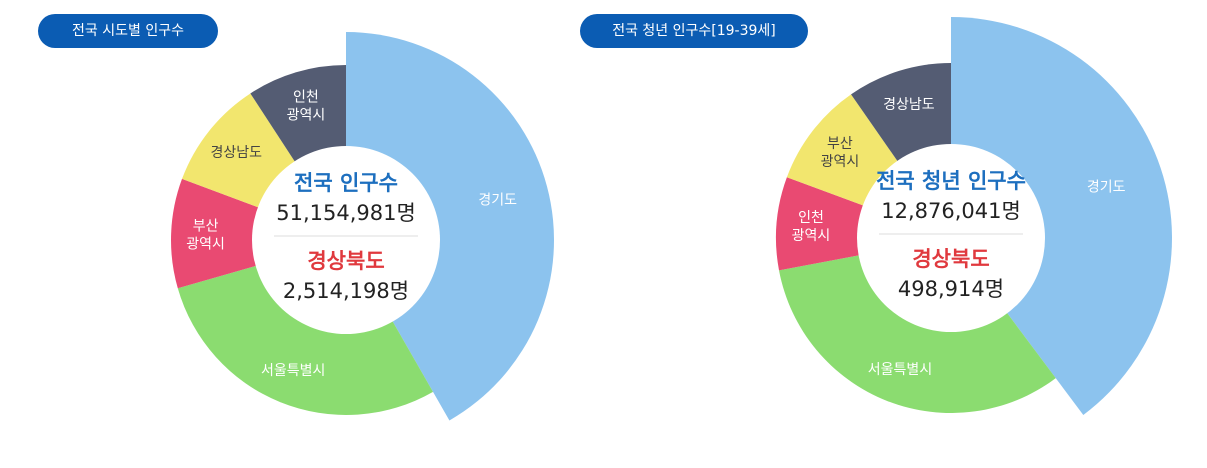 The image size is (1207, 468). I want to click on highlight-value: 2,514,198명, so click(346, 291).